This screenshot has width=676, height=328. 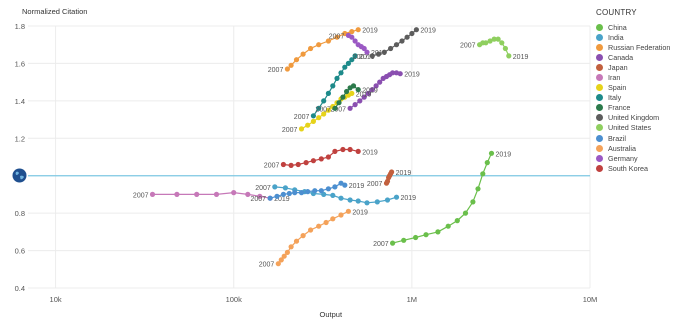 What do you see at coordinates (639, 47) in the screenshot?
I see `legend-label: Russian Federation` at bounding box center [639, 47].